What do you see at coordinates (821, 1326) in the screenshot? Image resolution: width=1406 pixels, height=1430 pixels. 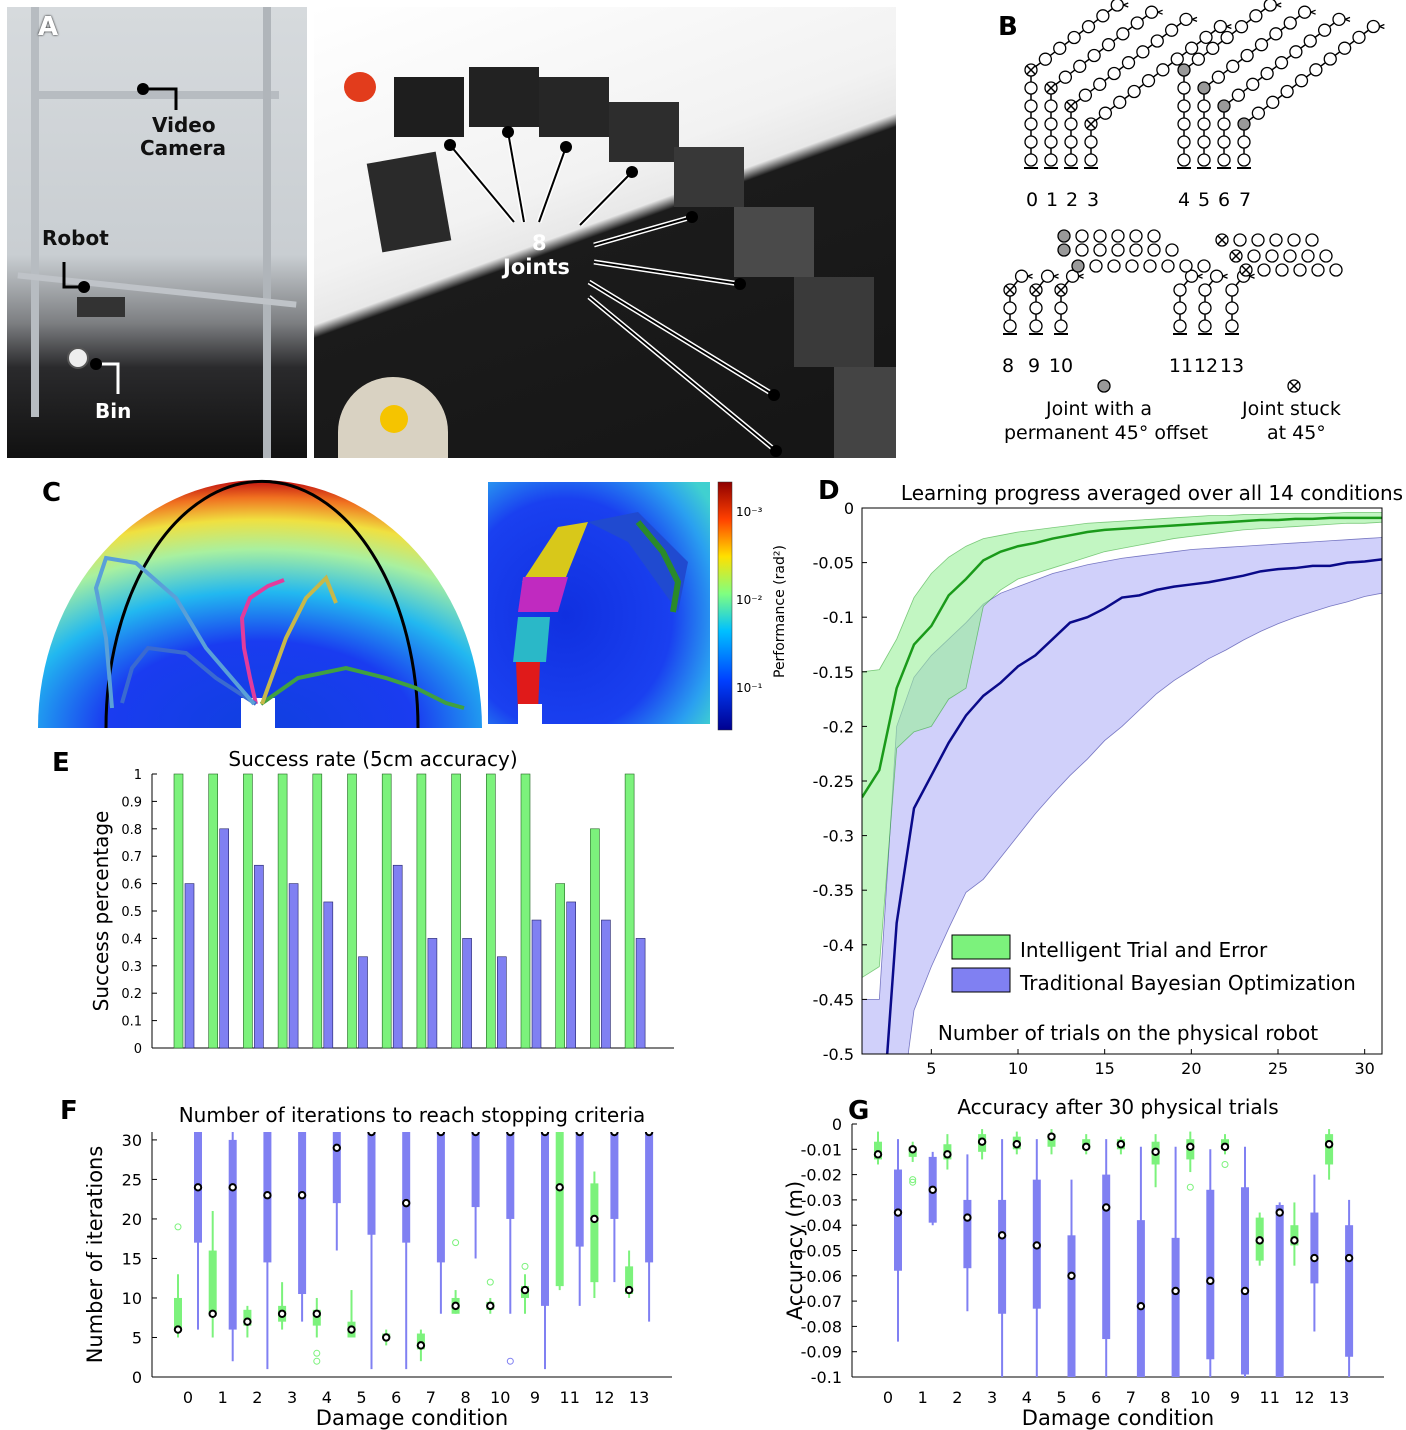 I see `y-tick-label: -0.08` at bounding box center [821, 1326].